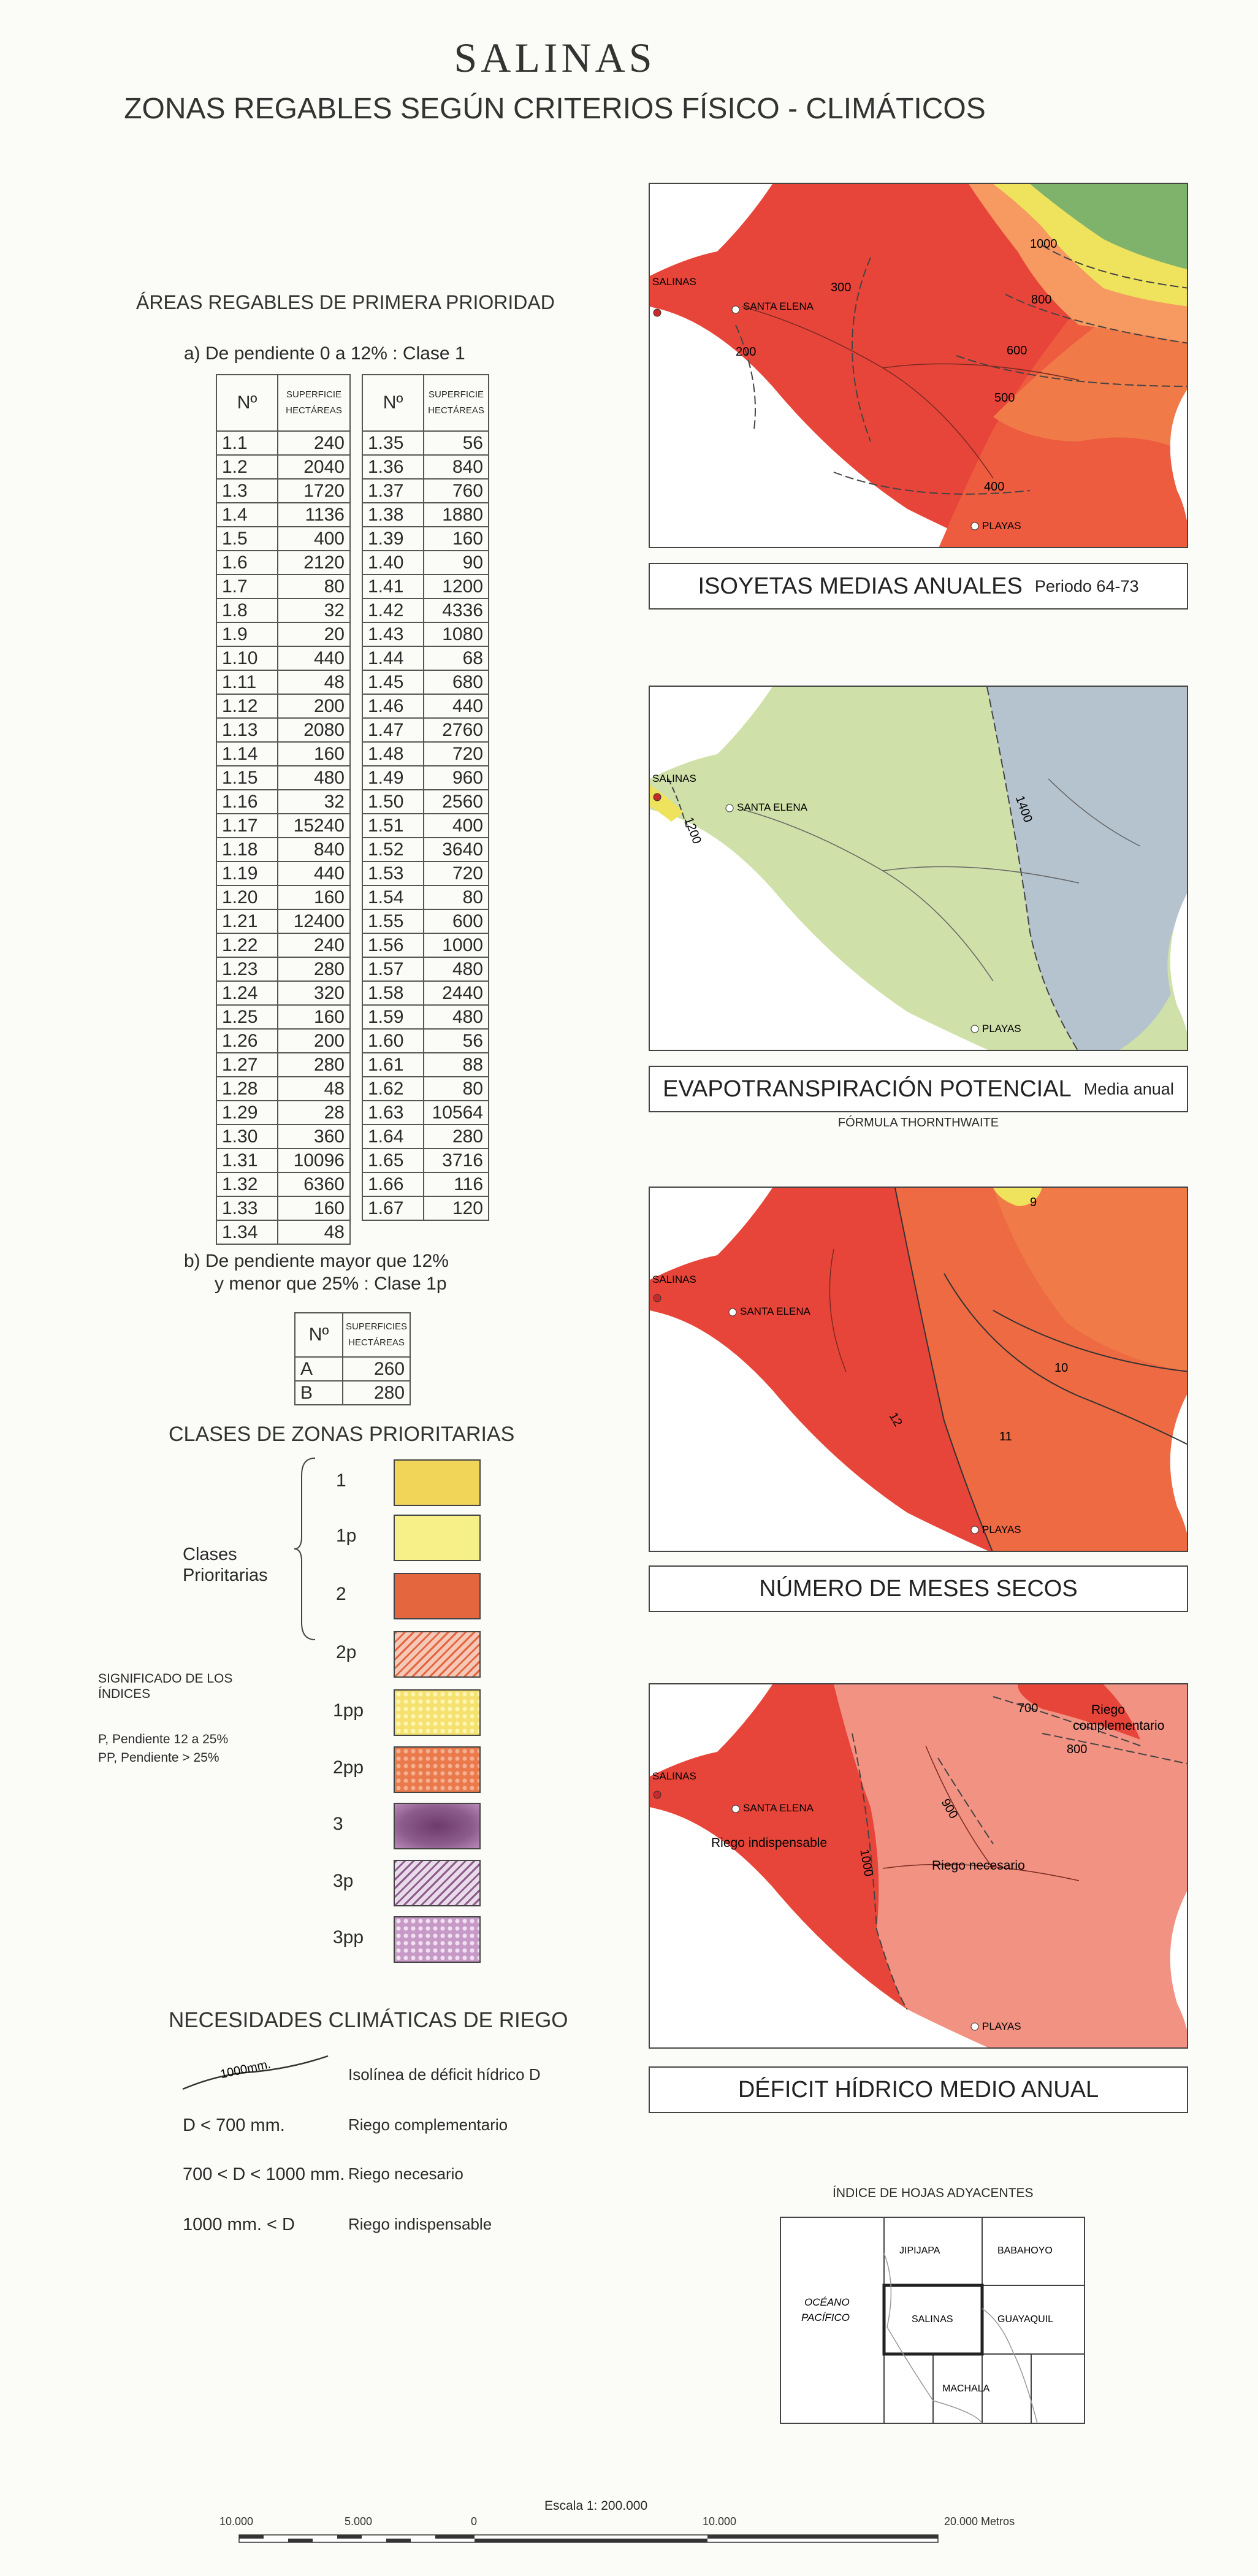  Describe the element at coordinates (314, 1017) in the screenshot. I see `cell-superficie: 160` at that location.